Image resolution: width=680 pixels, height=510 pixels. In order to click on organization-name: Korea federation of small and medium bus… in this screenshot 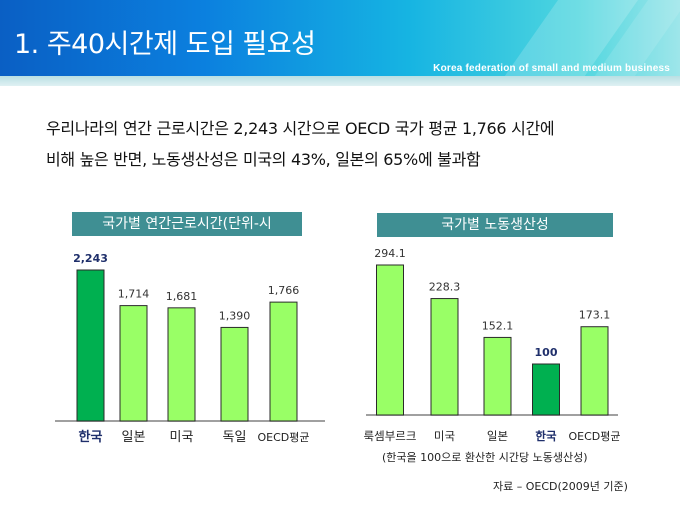, I will do `click(551, 68)`.